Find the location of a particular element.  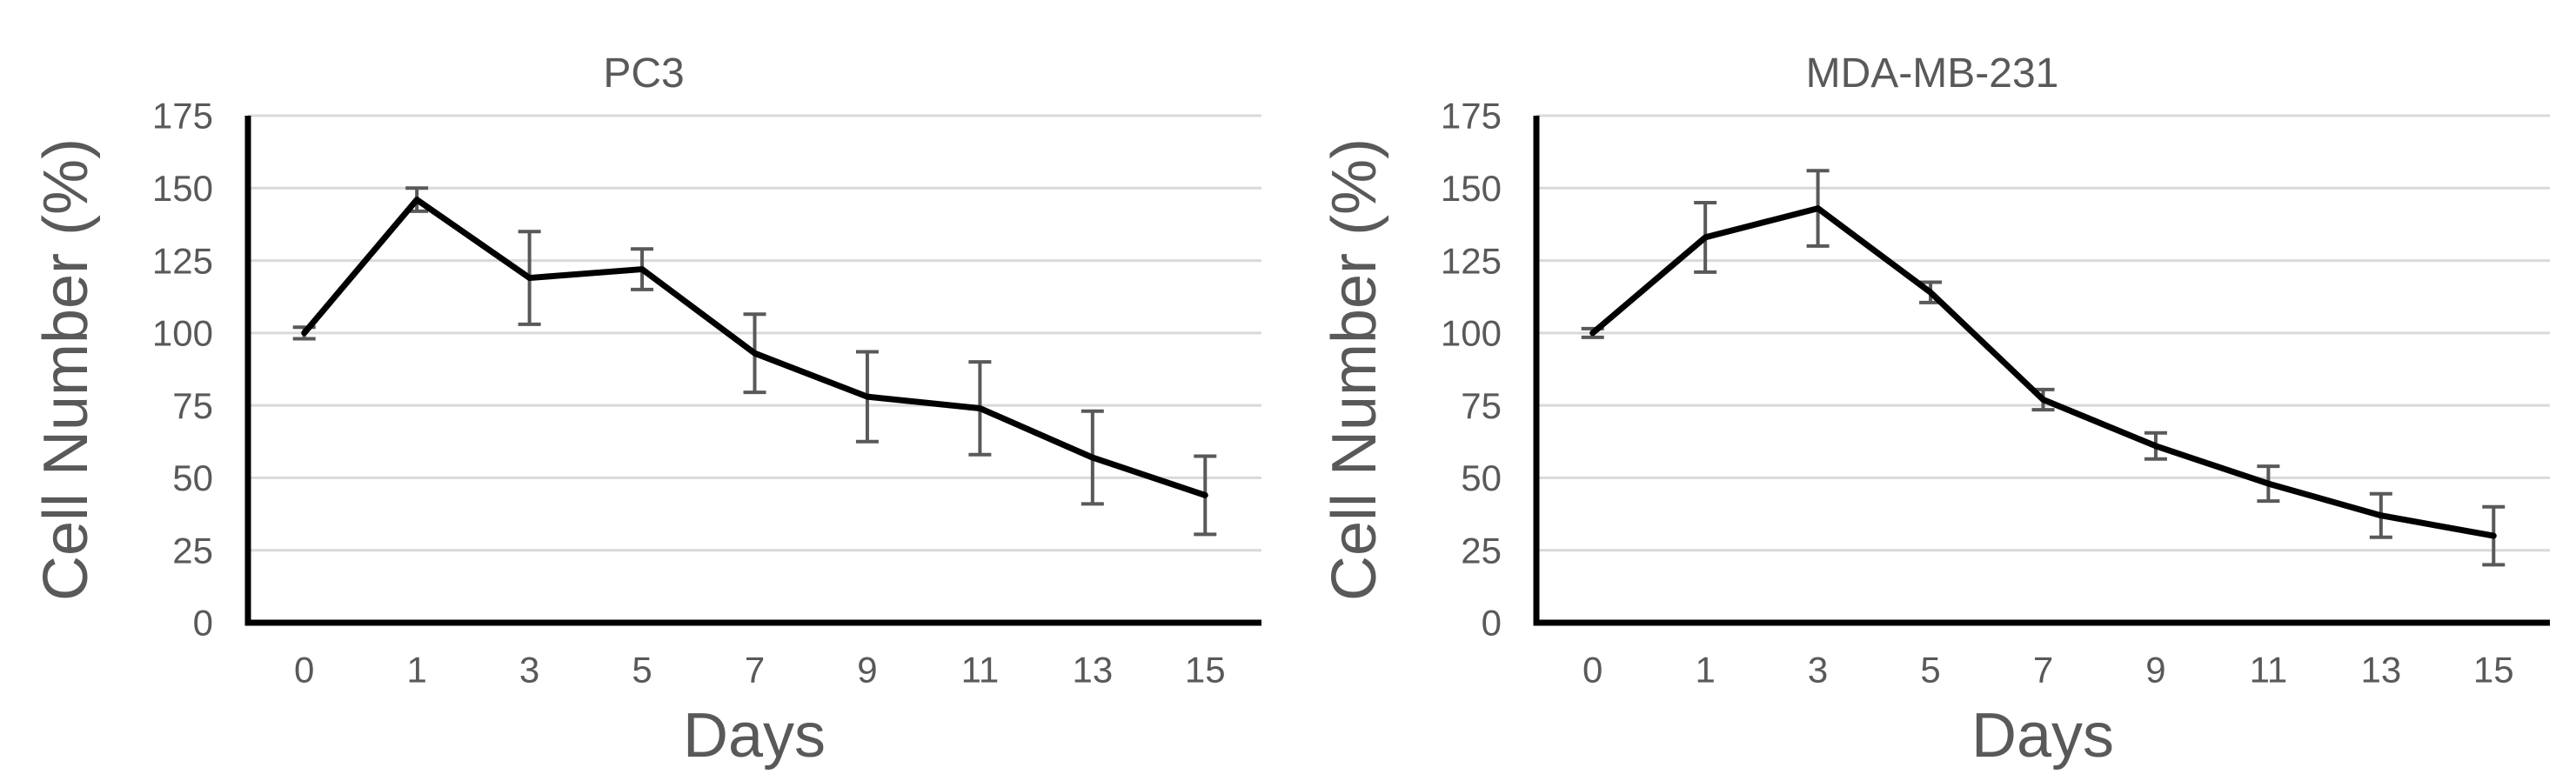

mda-chart-title: MDA-MB-231 is located at coordinates (1932, 73).